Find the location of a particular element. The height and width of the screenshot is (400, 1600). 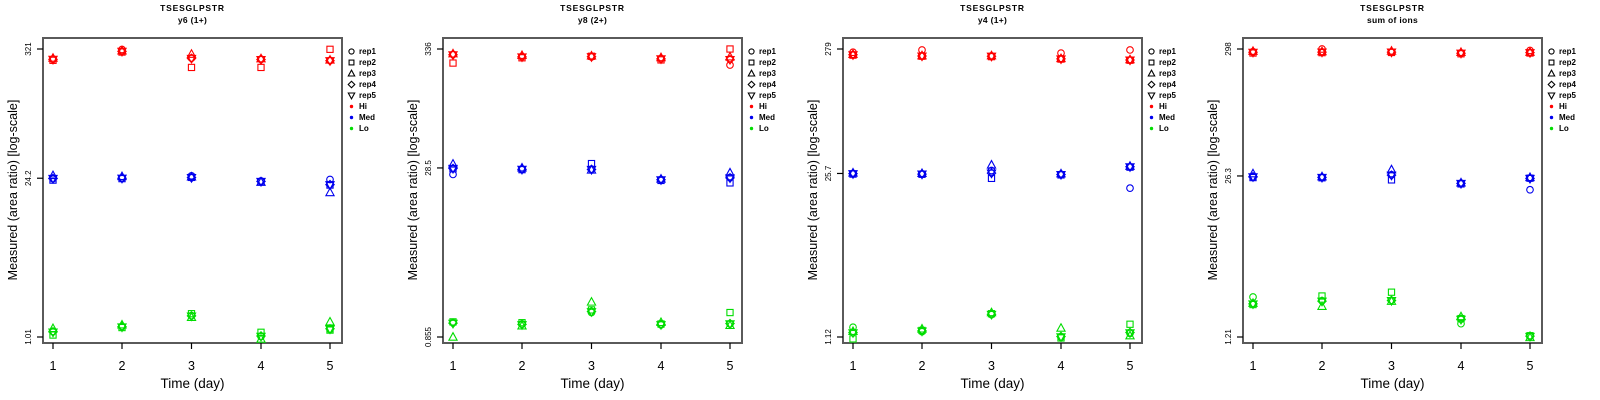

x-tick-label: 2 is located at coordinates (122, 366).